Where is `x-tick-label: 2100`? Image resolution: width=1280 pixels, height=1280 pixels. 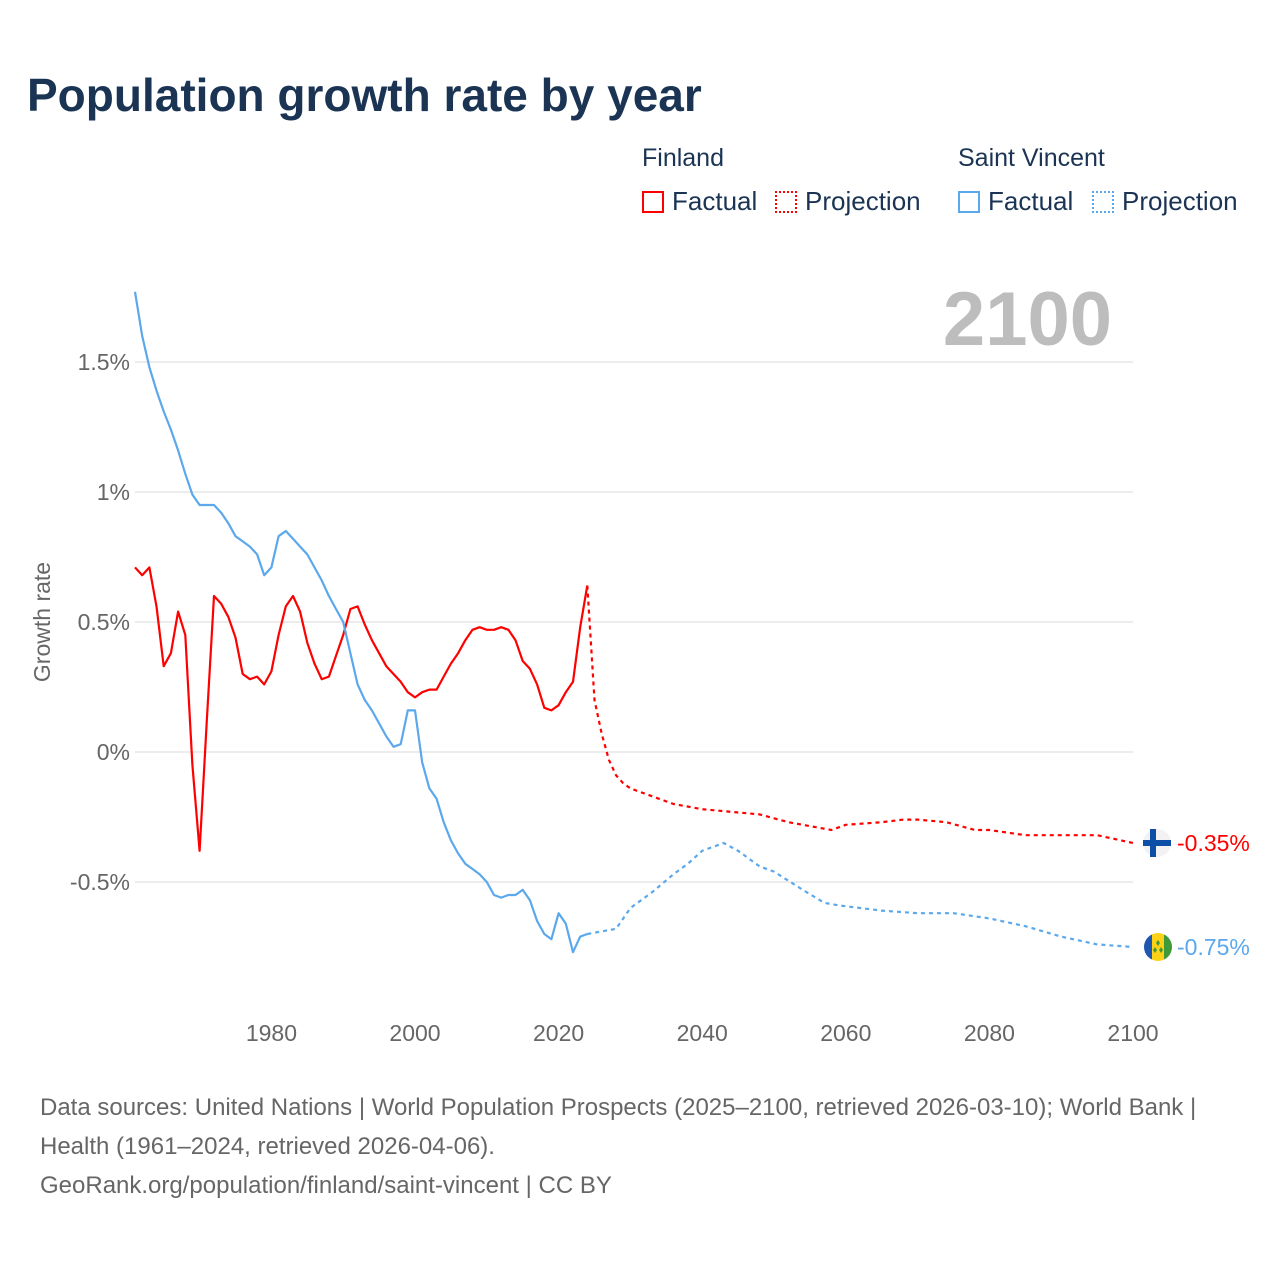
x-tick-label: 2100 is located at coordinates (1132, 1033).